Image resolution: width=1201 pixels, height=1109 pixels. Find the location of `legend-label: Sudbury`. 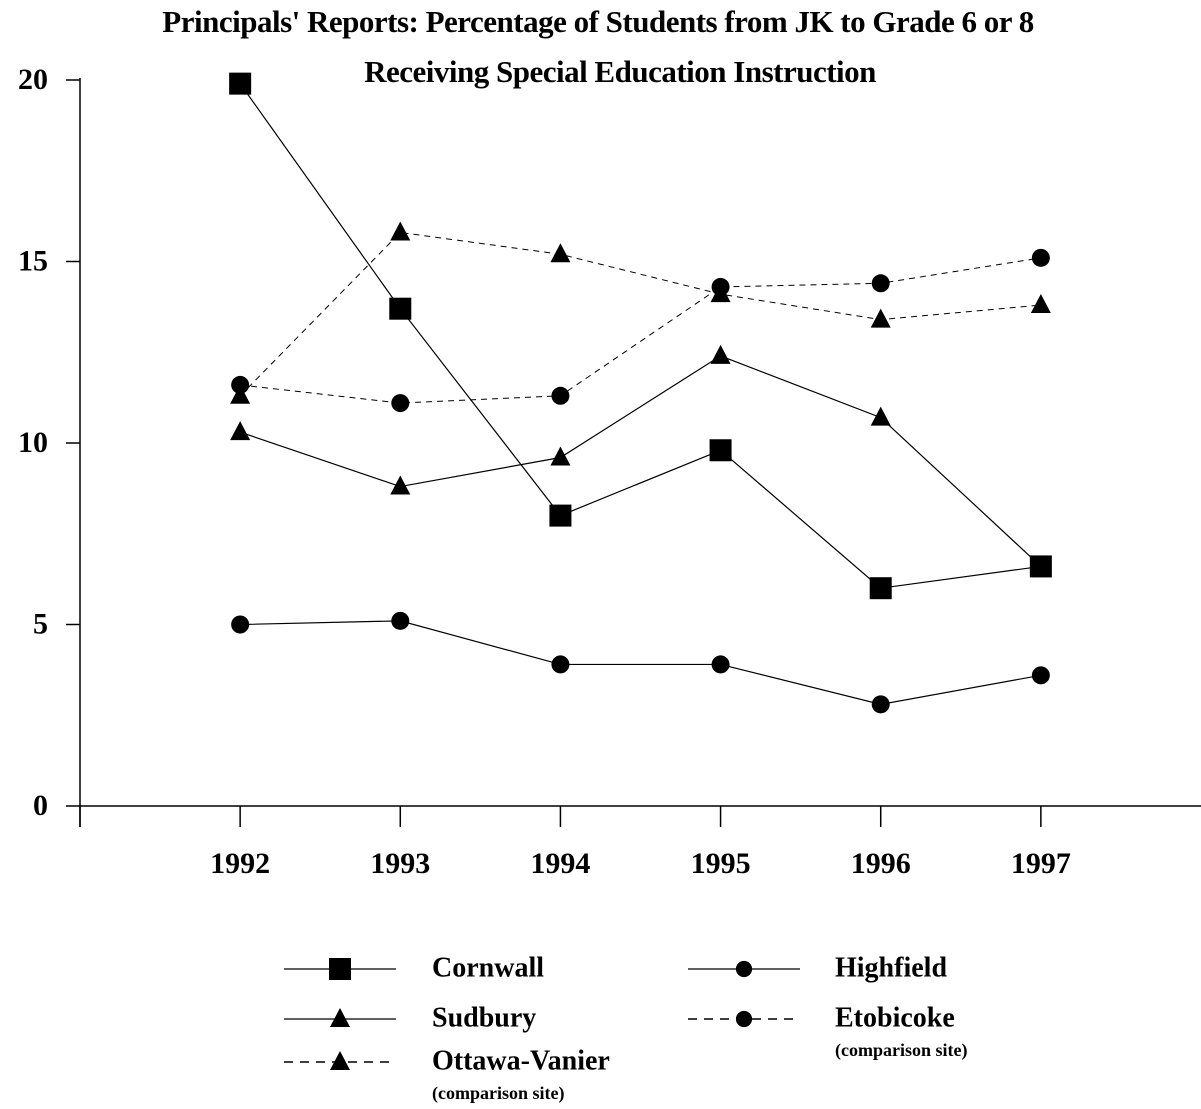

legend-label: Sudbury is located at coordinates (484, 1017).